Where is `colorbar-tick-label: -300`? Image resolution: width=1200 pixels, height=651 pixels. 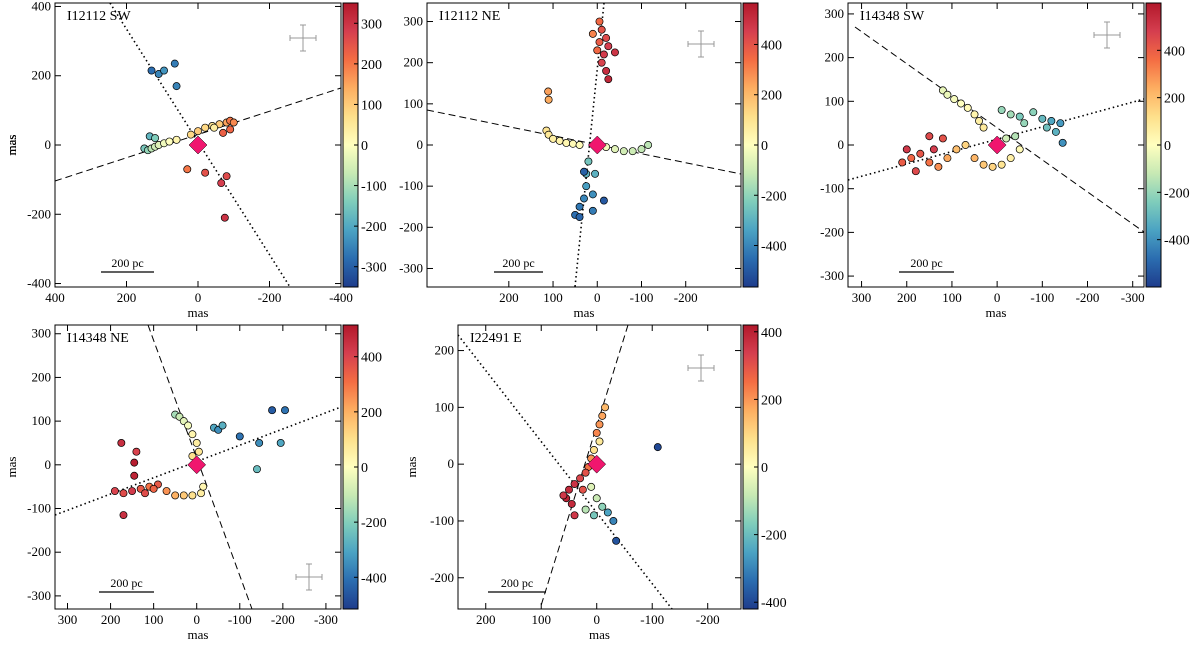
colorbar-tick-label: -300 is located at coordinates (374, 268).